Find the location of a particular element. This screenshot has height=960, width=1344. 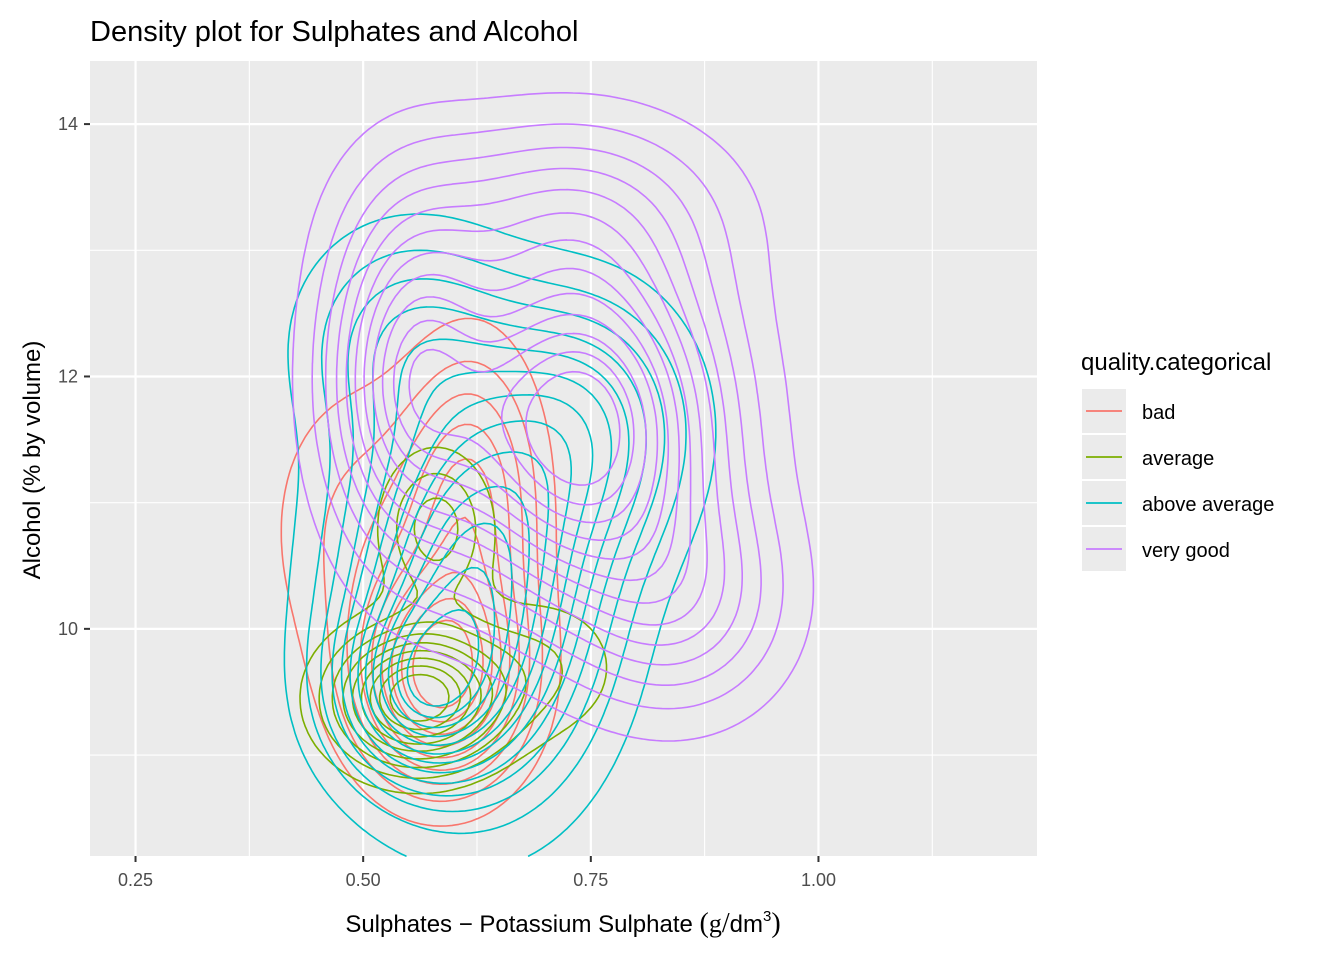

x-axis-title: Sulphates − Potassium Sulphate (g/dm3) is located at coordinates (562, 923).